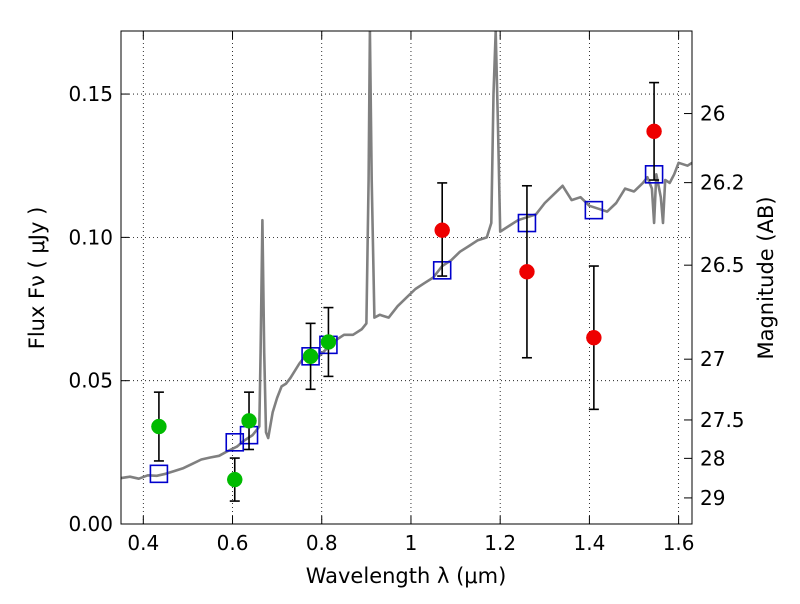 The width and height of the screenshot is (800, 604). I want to click on y-tick-label: 0.15, so click(90, 94).